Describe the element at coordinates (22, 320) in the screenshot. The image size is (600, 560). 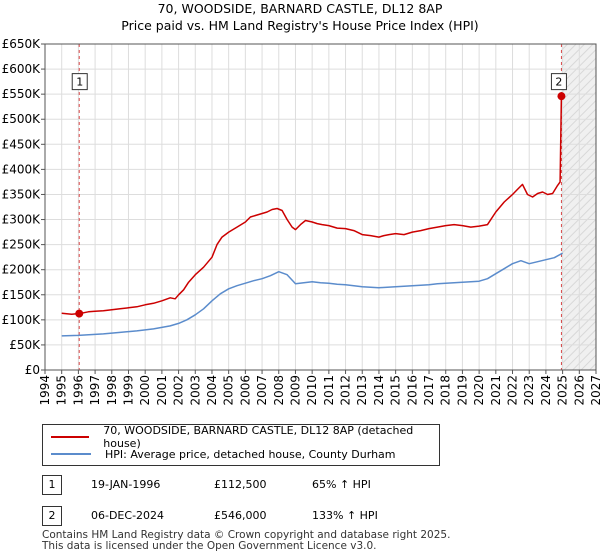
I see `y-tick-label: £100K` at that location.